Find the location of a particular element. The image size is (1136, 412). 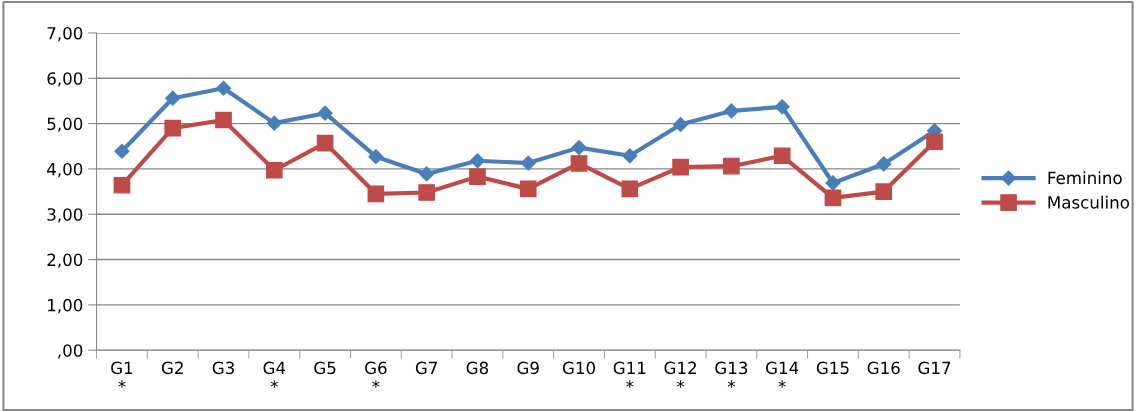

legend-label: Masculino is located at coordinates (1088, 202).